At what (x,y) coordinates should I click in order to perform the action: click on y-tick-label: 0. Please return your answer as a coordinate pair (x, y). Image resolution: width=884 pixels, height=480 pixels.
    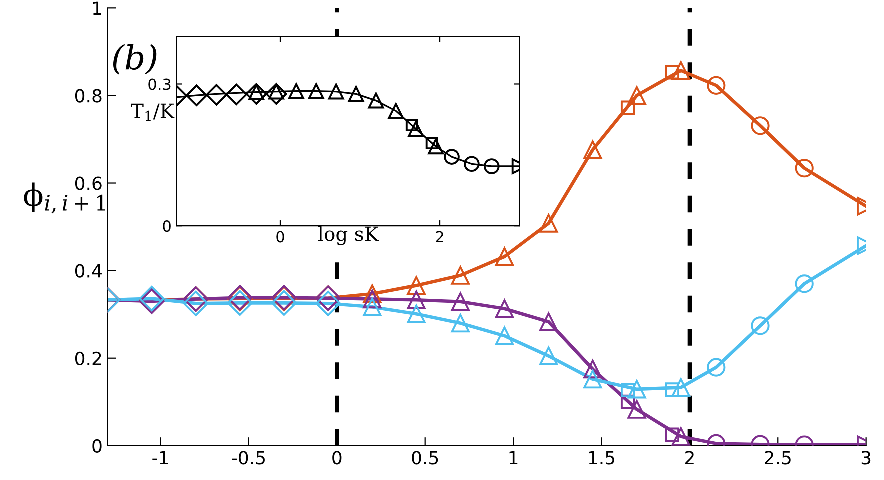
    Looking at the image, I should click on (97, 446).